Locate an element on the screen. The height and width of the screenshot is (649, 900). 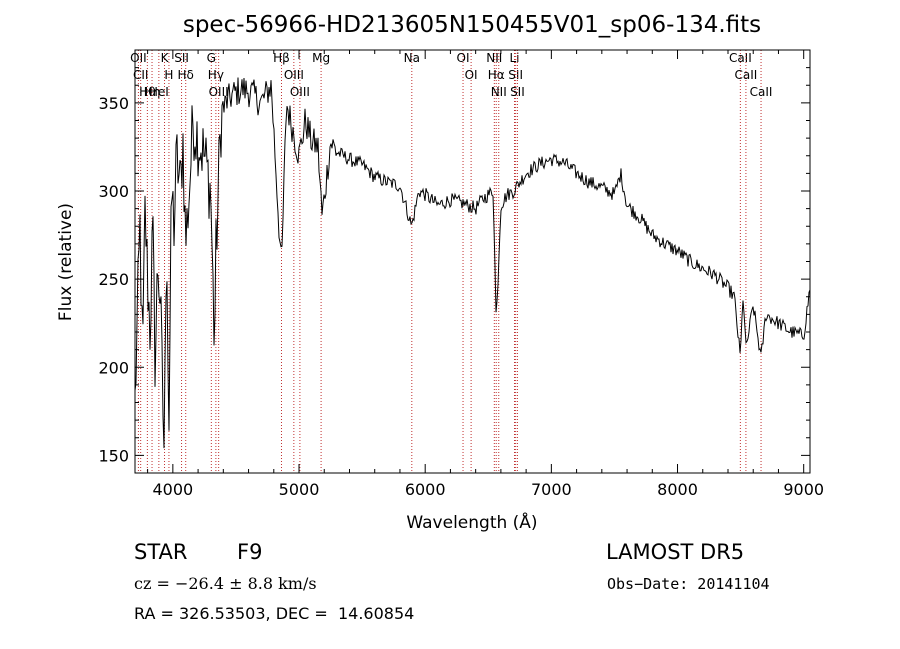
x-tick-label: 5000 is located at coordinates (299, 489).